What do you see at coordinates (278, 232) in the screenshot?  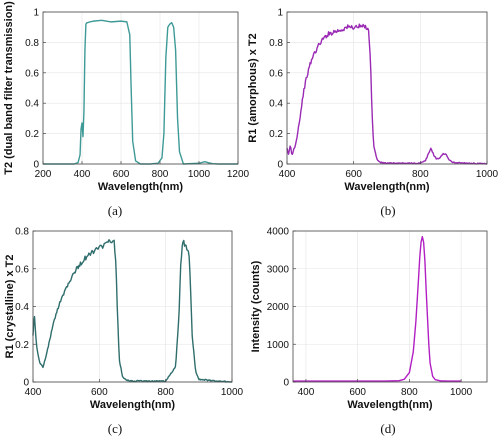 I see `y-tick-label: 4000` at bounding box center [278, 232].